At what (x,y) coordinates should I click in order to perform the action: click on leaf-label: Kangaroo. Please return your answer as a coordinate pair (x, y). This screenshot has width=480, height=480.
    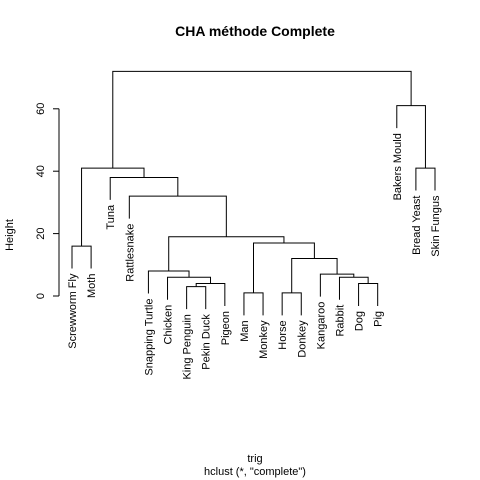
    Looking at the image, I should click on (321, 326).